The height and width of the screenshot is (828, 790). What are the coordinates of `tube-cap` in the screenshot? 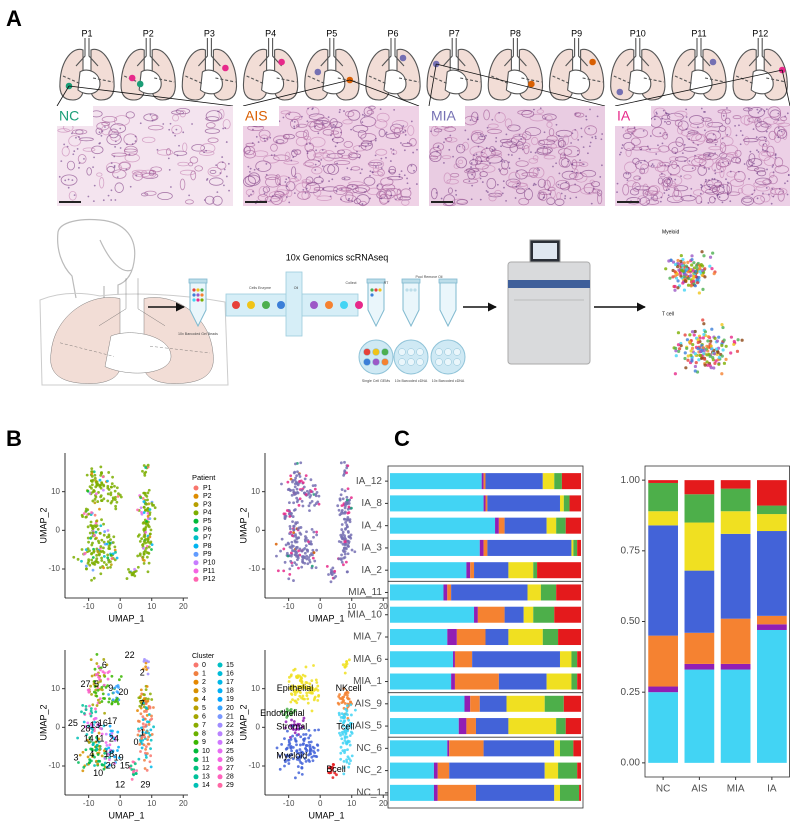 It's located at (198, 281).